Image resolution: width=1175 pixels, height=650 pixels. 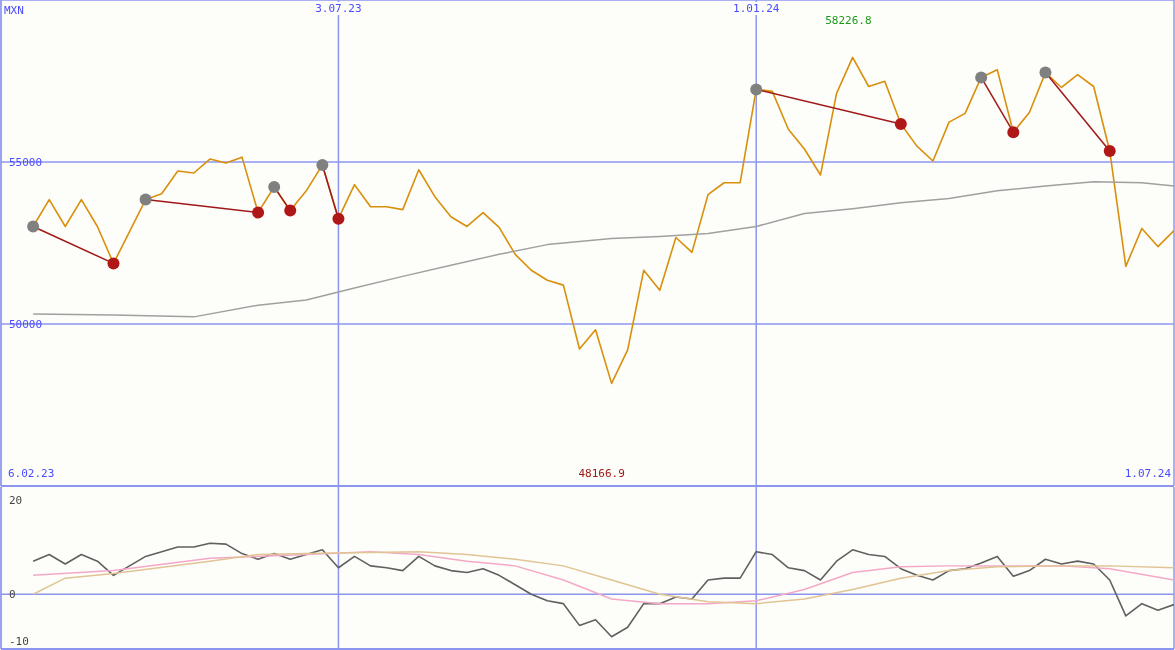 What do you see at coordinates (1147, 473) in the screenshot?
I see `annotation: 1.07.24` at bounding box center [1147, 473].